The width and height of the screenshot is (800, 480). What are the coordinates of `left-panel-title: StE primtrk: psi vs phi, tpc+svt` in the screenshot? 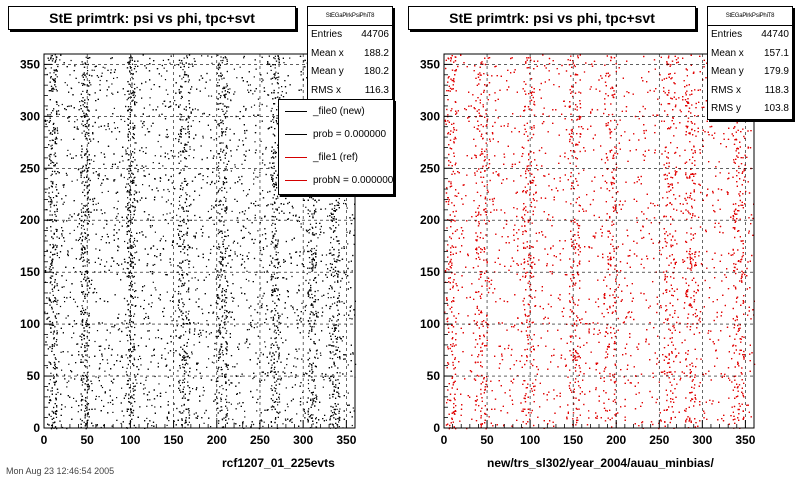 It's located at (152, 18).